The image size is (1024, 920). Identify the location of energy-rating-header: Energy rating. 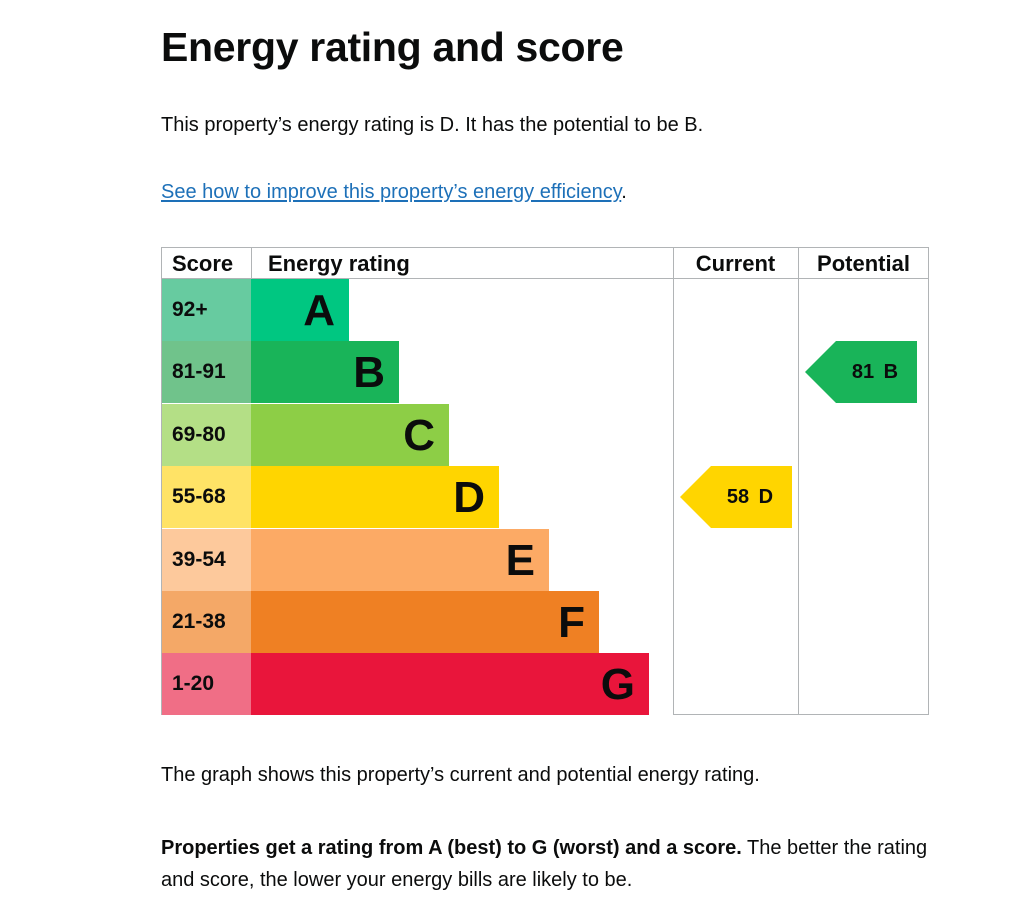
(339, 263).